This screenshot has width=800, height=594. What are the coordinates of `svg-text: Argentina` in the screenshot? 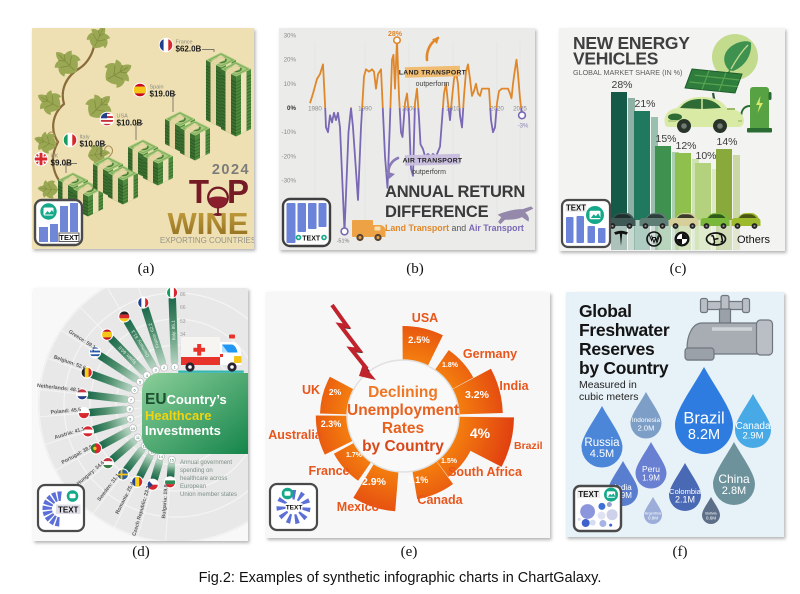 It's located at (653, 514).